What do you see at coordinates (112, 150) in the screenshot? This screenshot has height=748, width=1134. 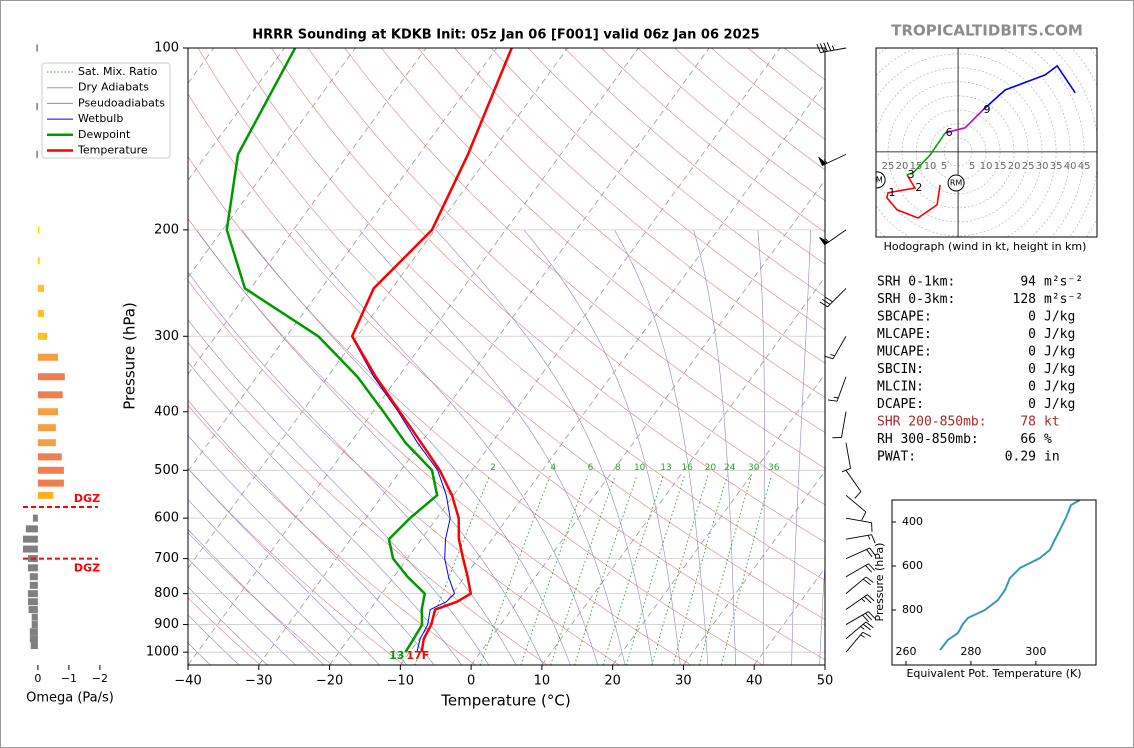 I see `legend-label: Temperature` at bounding box center [112, 150].